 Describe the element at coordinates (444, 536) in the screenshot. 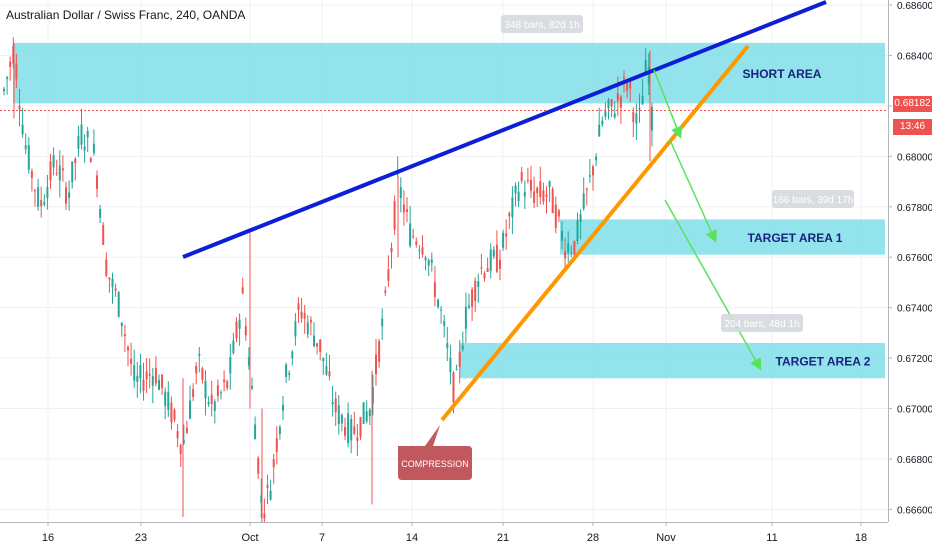

I see `time-axis` at that location.